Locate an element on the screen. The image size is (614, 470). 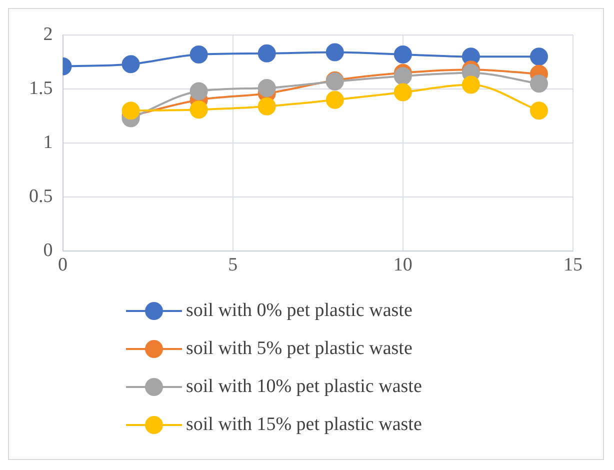
legend-label: soil with 10% pet plastic waste is located at coordinates (304, 387).